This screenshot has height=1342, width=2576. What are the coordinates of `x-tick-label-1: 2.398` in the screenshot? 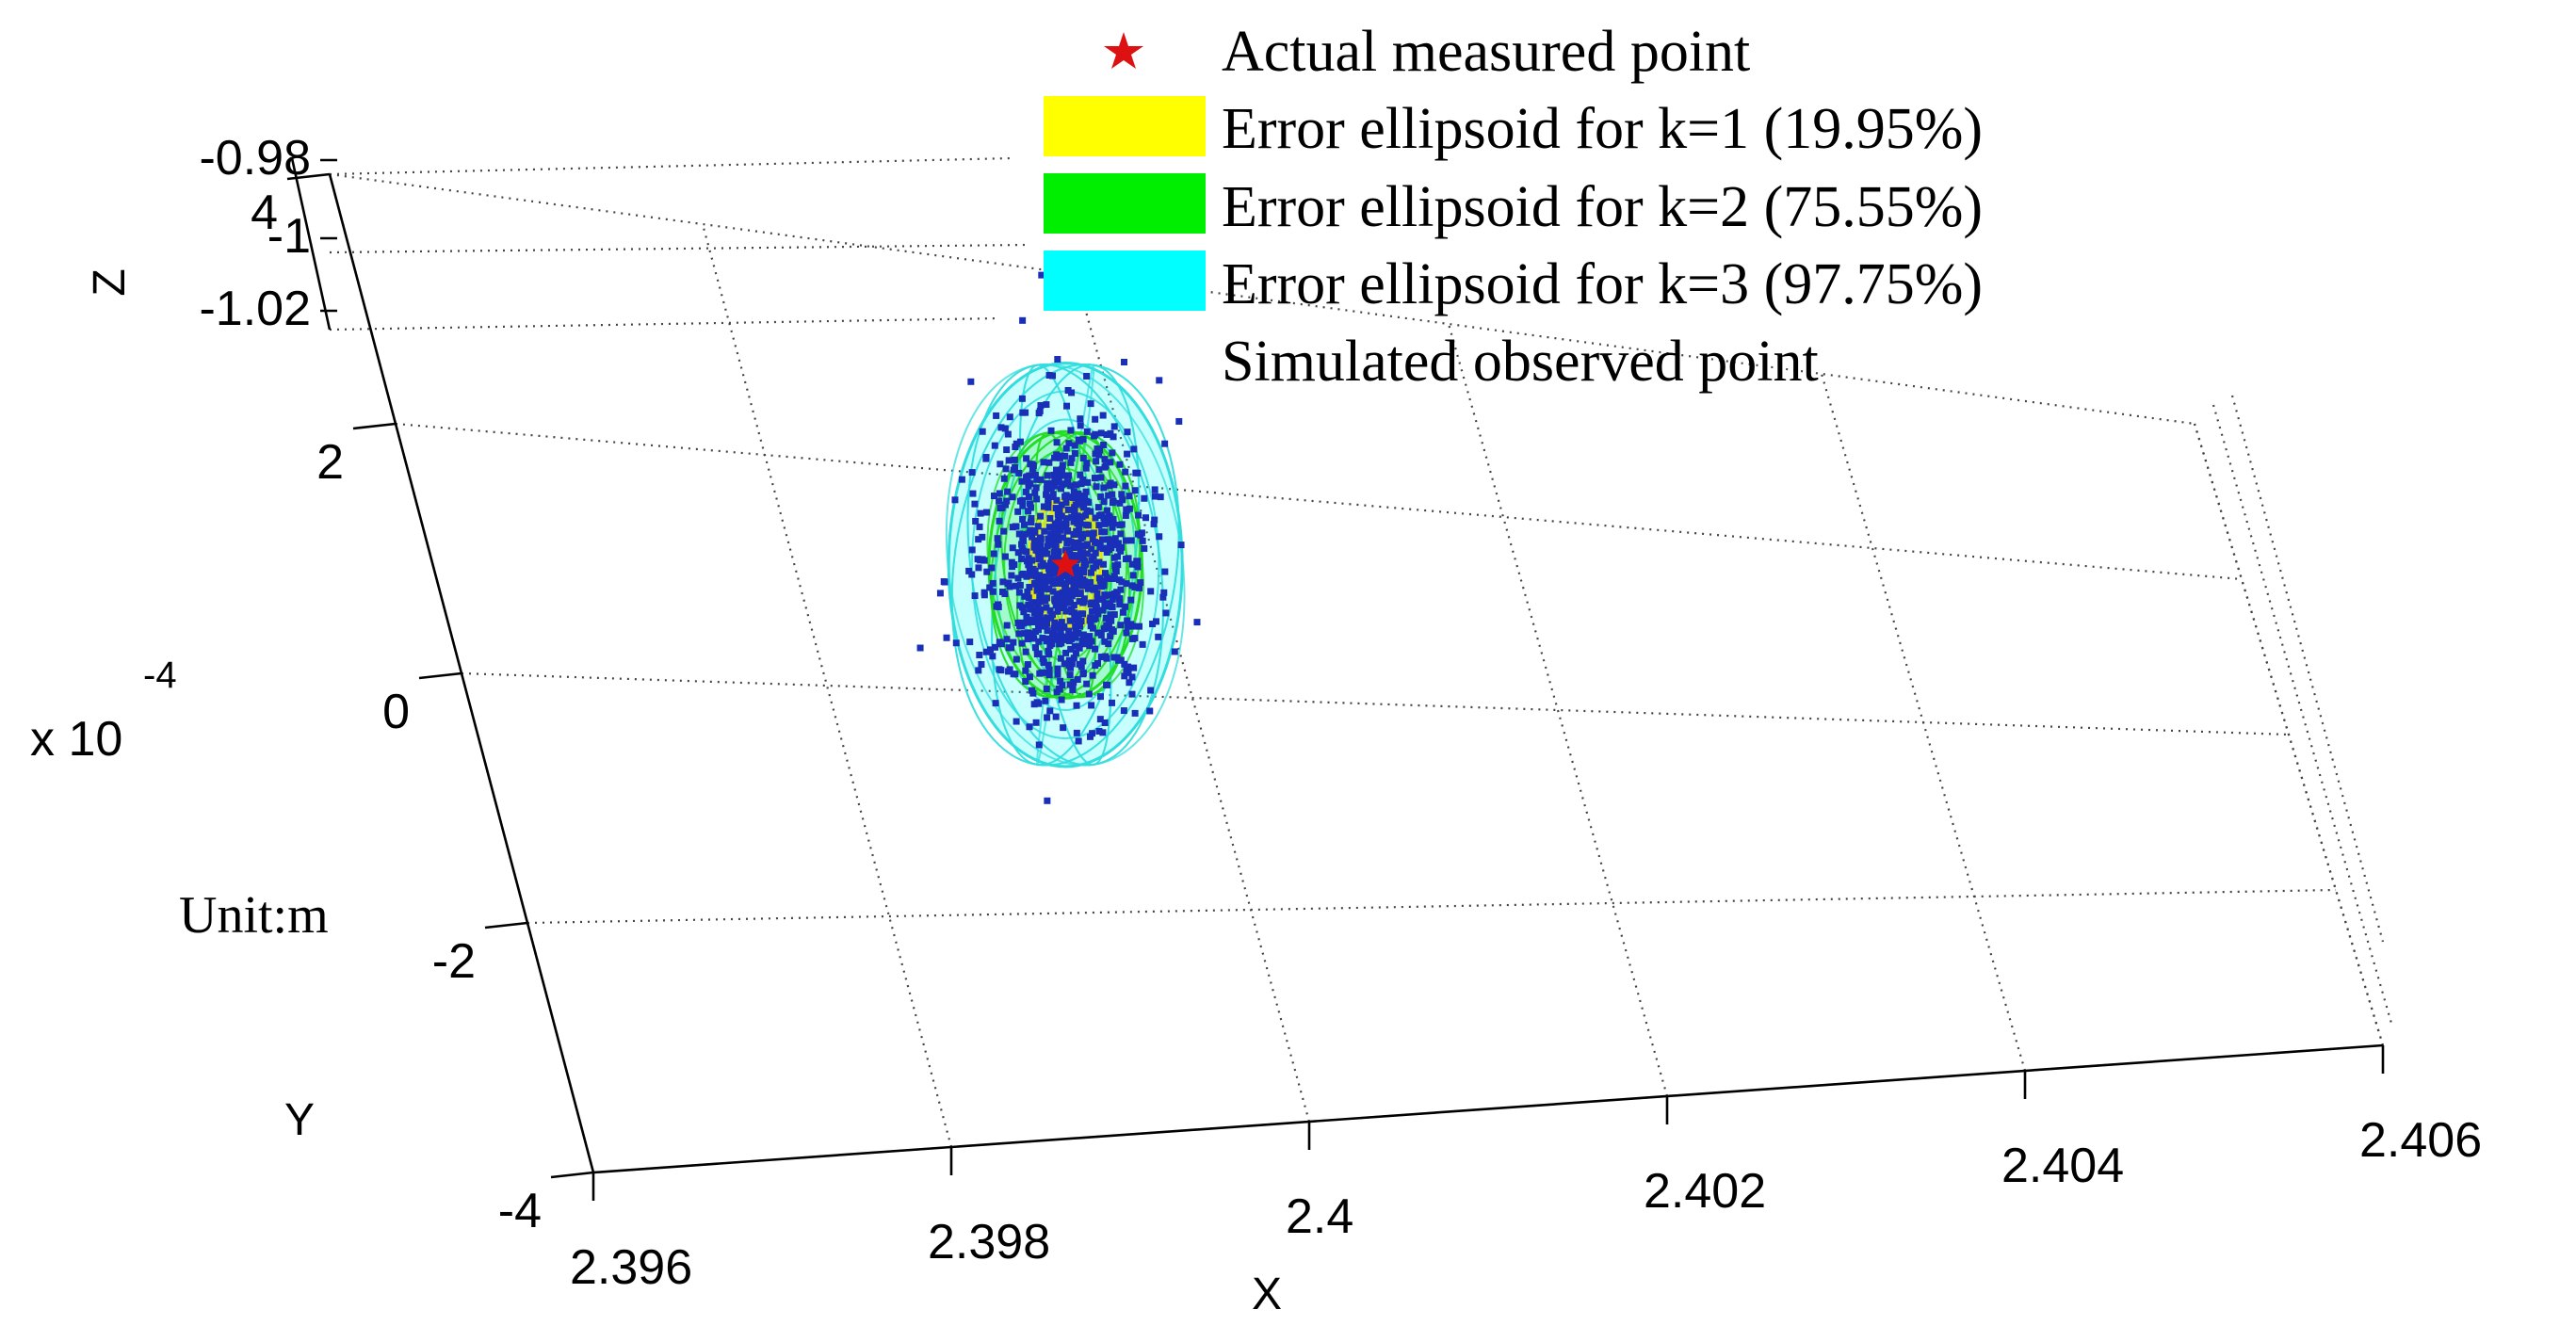 It's located at (989, 1242).